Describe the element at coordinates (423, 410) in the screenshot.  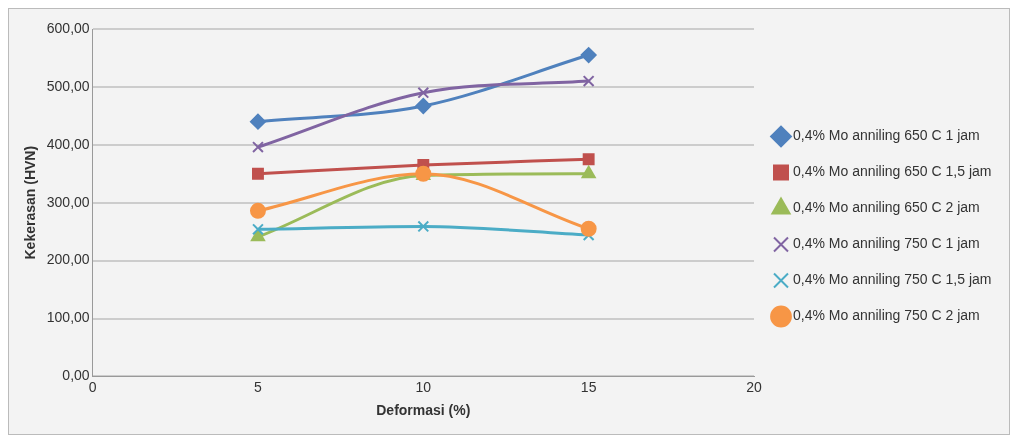
I see `x-axis-title: Deformasi (%)` at that location.